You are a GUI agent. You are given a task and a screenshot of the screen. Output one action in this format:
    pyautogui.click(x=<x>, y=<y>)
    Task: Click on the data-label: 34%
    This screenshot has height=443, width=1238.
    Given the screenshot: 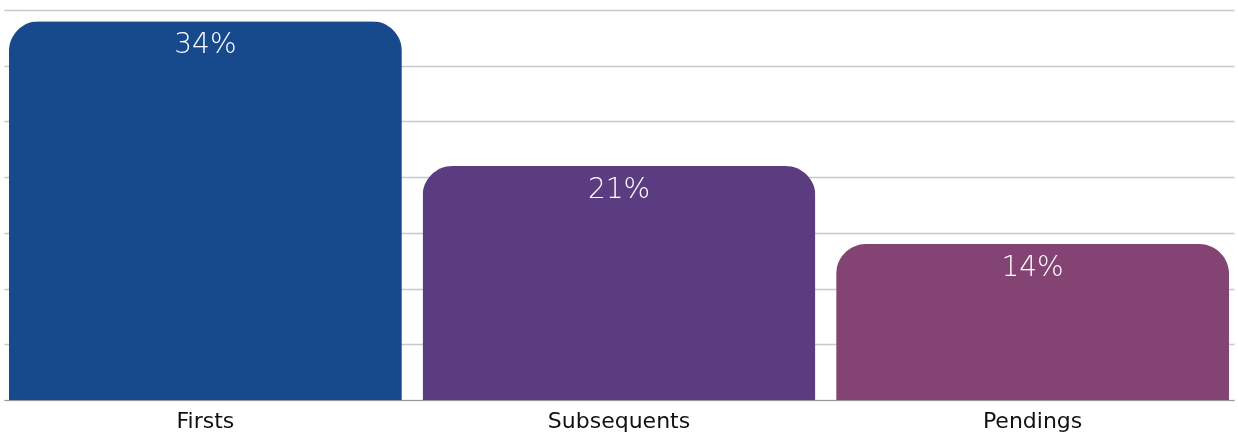 What is the action you would take?
    pyautogui.click(x=205, y=44)
    